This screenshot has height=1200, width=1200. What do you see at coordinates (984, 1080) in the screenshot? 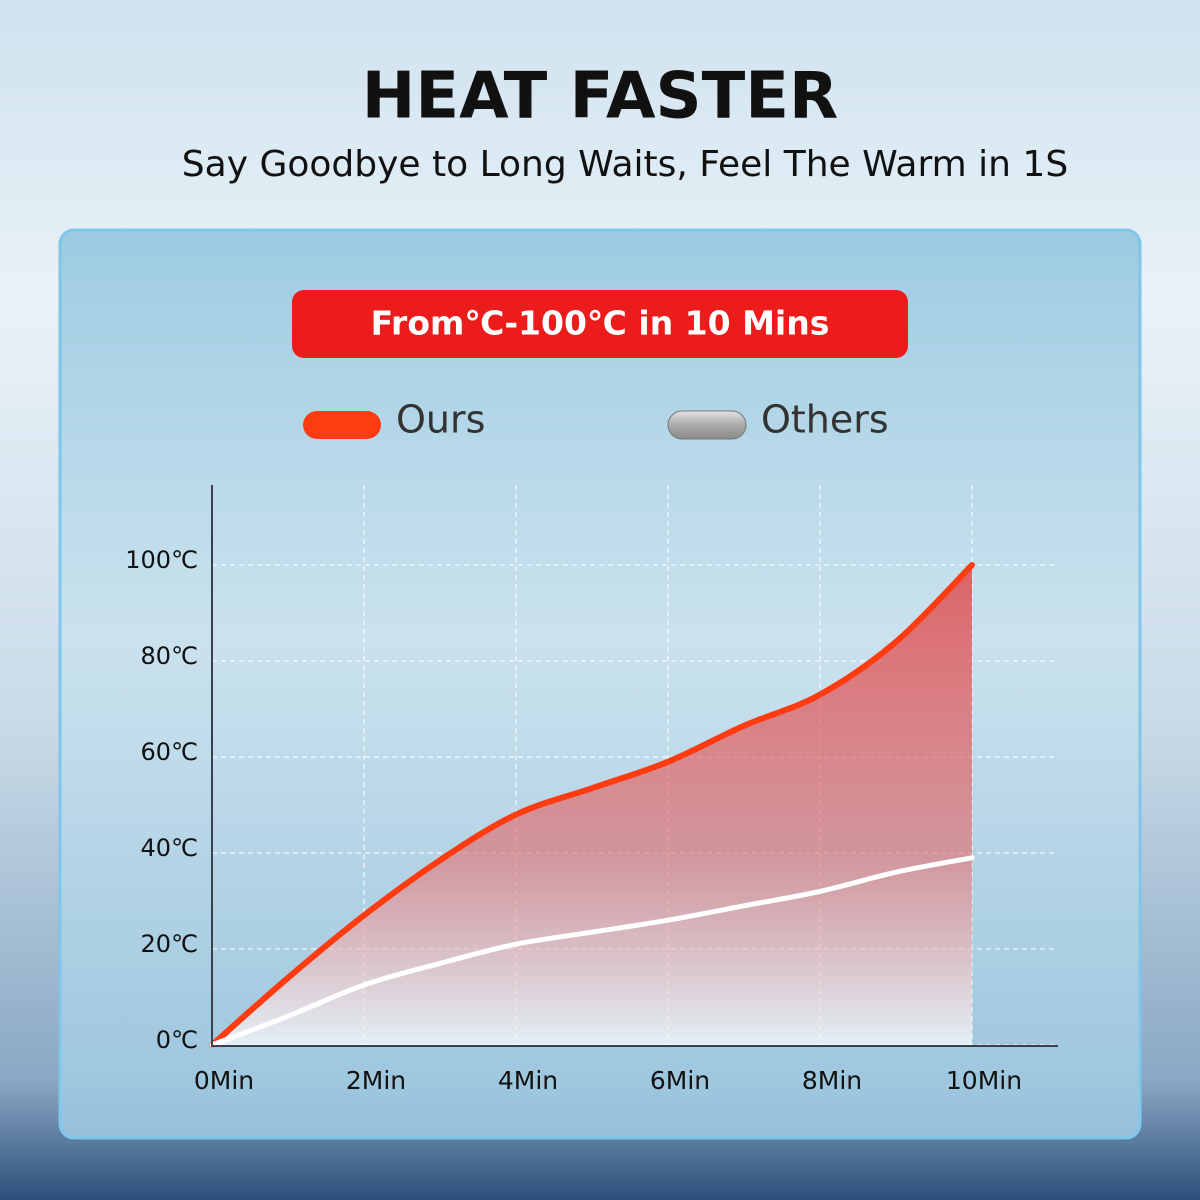
I see `x-tick-label: 10Min` at bounding box center [984, 1080].